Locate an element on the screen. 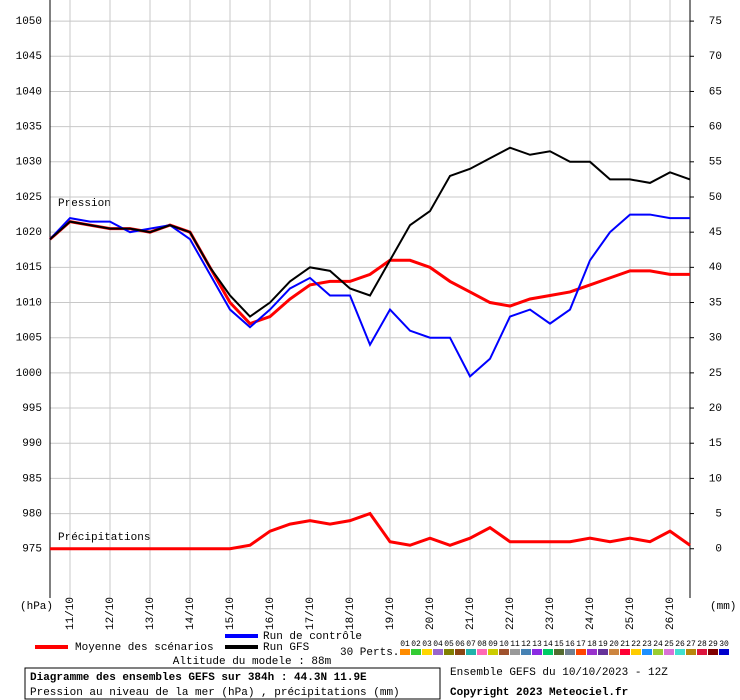 The width and height of the screenshot is (740, 700). y2-tick-label: 40 is located at coordinates (715, 268).